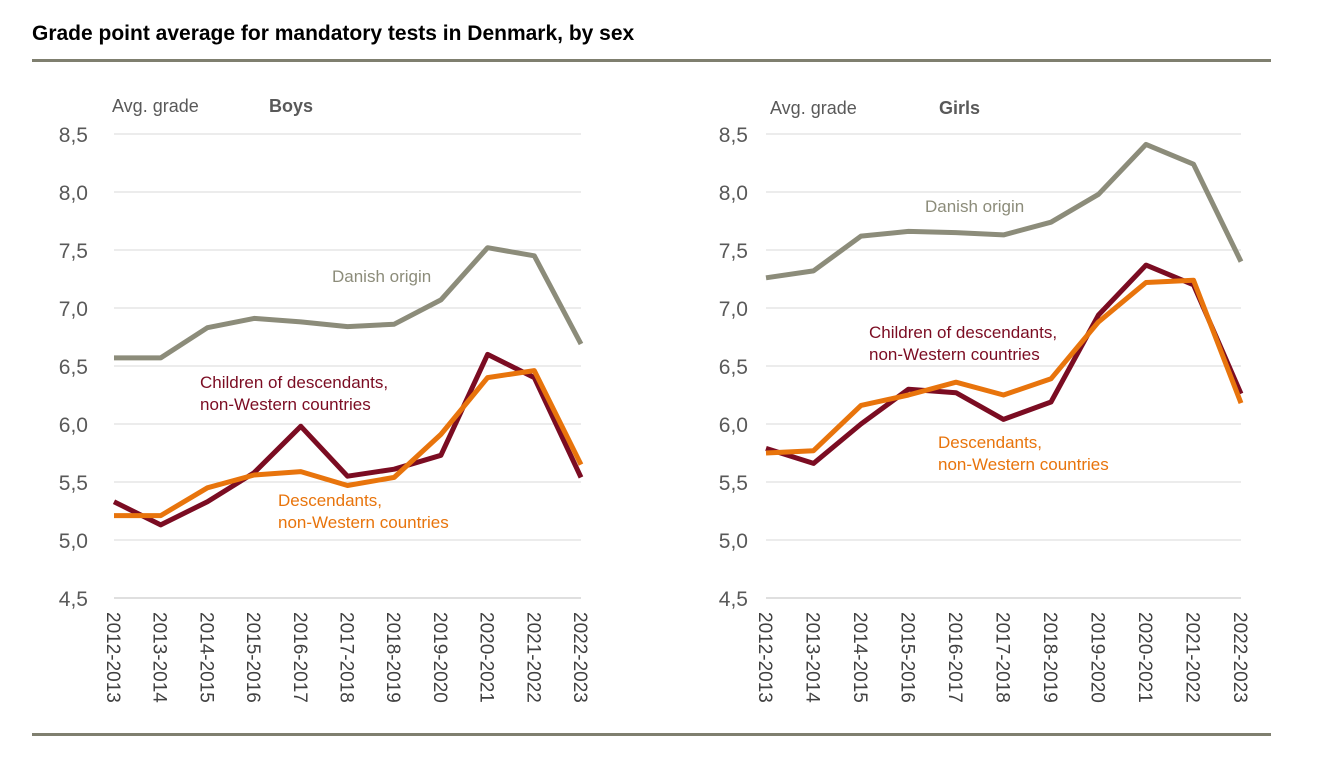  What do you see at coordinates (381, 276) in the screenshot?
I see `boys-series-label: Danish origin` at bounding box center [381, 276].